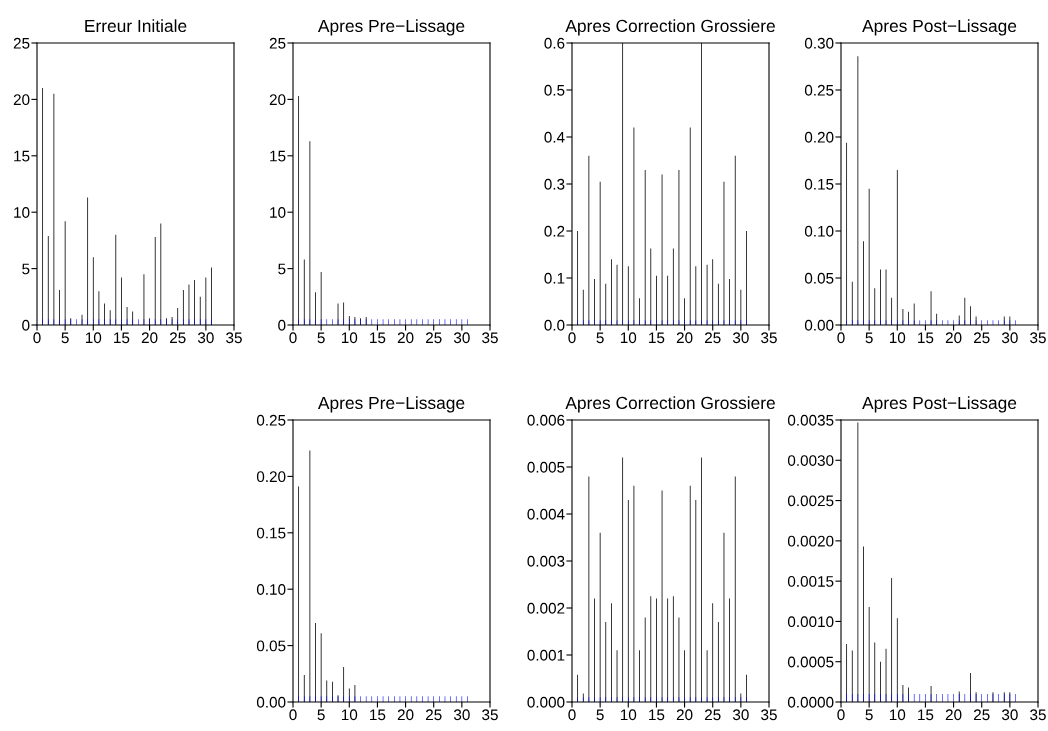  What do you see at coordinates (546, 702) in the screenshot?
I see `y-tick-label: 0.000` at bounding box center [546, 702].